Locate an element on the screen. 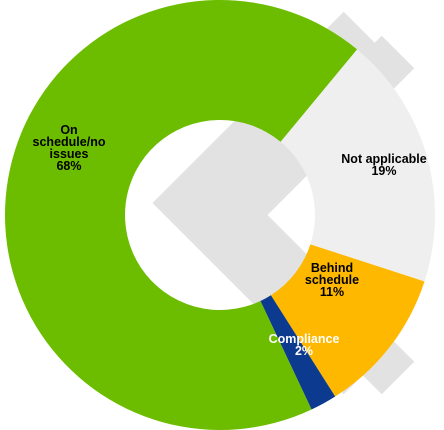  slice-label-line: issues is located at coordinates (69, 154).